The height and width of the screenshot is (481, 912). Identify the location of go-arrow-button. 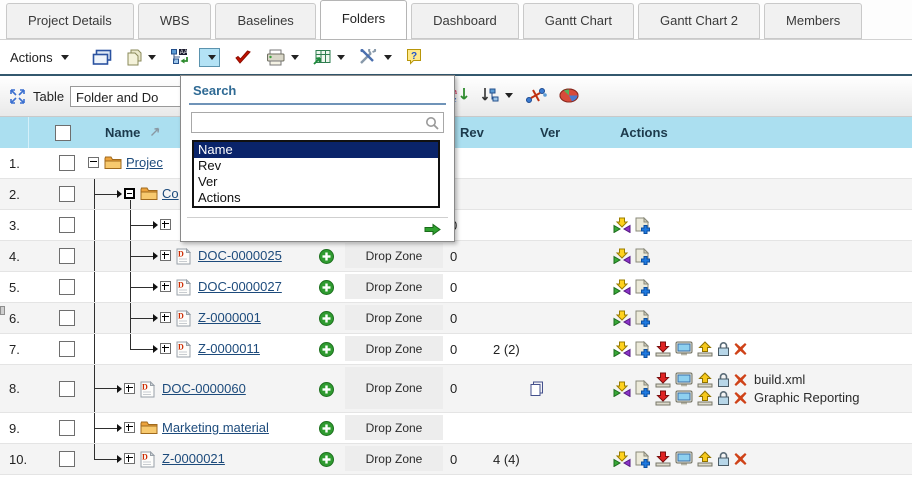
(432, 229).